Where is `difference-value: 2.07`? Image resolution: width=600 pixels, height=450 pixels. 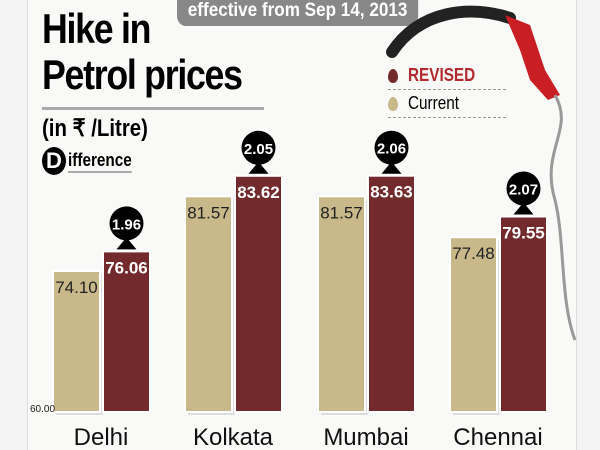
difference-value: 2.07 is located at coordinates (523, 190).